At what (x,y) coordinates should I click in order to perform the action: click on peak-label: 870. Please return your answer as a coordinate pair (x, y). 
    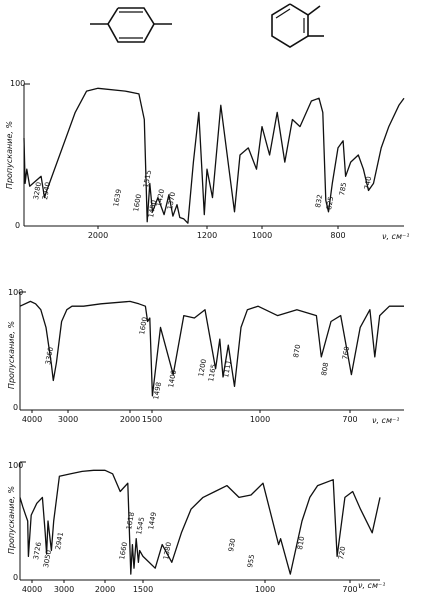
    Looking at the image, I should click on (297, 351).